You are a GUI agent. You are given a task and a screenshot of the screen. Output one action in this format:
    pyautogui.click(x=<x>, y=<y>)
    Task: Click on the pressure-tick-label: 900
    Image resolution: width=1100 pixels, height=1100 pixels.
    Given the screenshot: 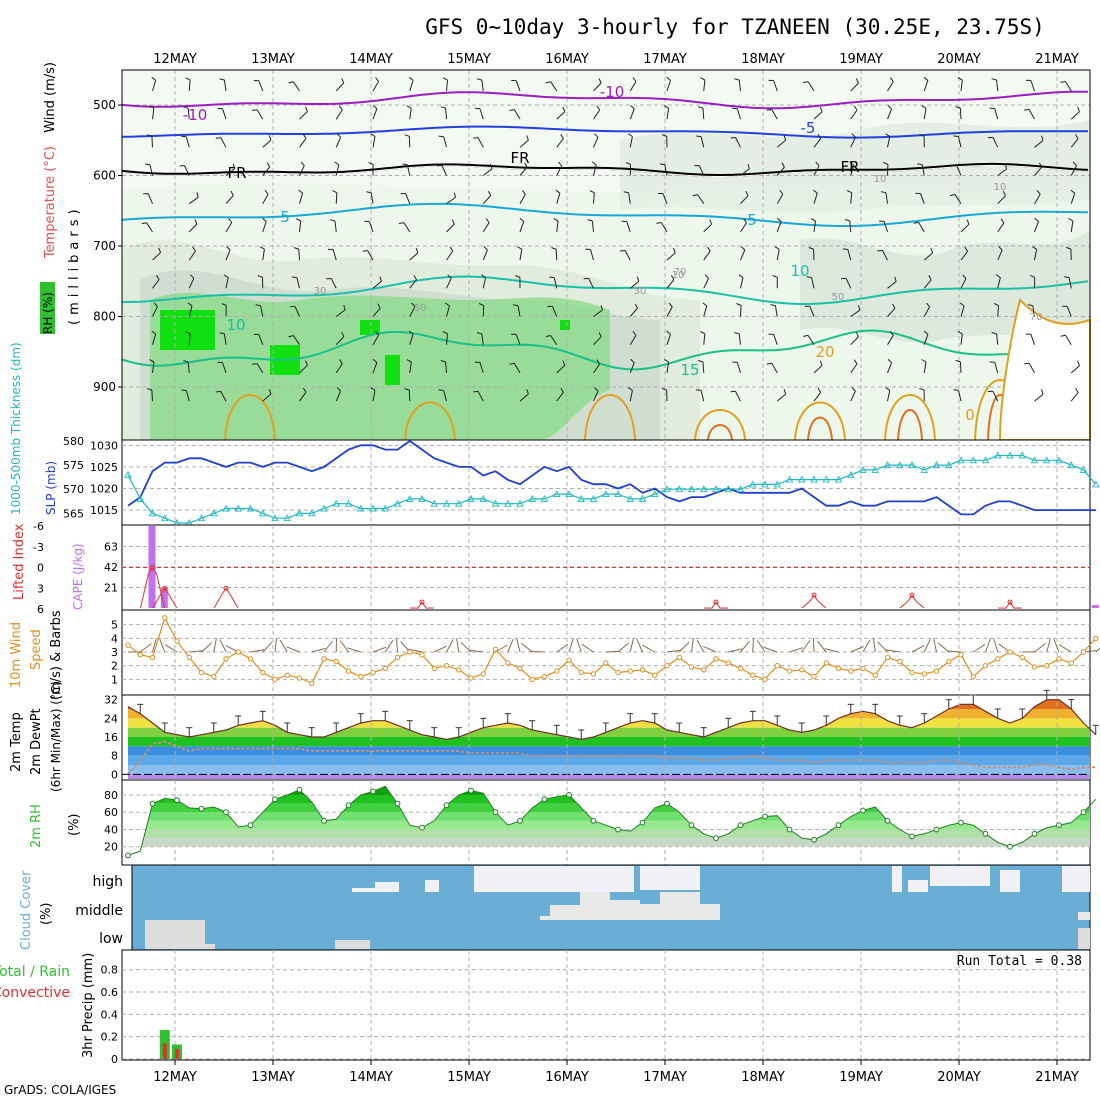 What is the action you would take?
    pyautogui.click(x=104, y=387)
    